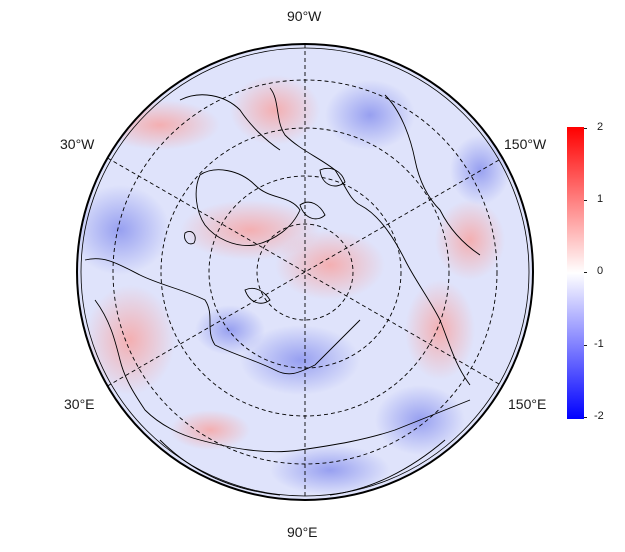 This screenshot has width=625, height=552. What do you see at coordinates (79, 404) in the screenshot?
I see `label-30e: 30°E` at bounding box center [79, 404].